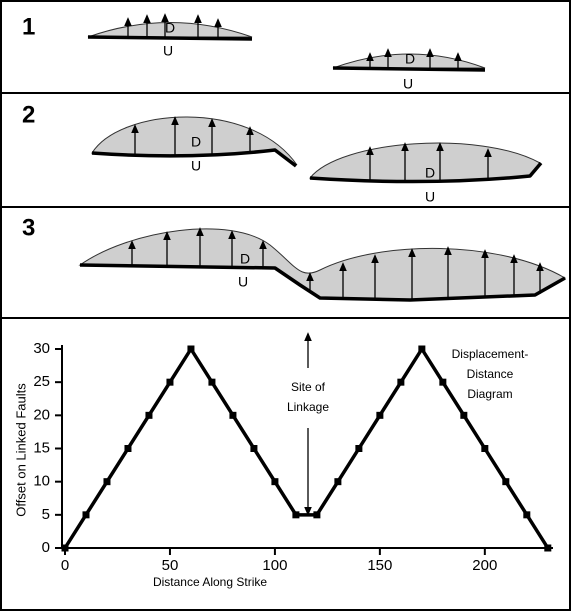  Describe the element at coordinates (484, 565) in the screenshot. I see `x-tick-label: 200` at that location.